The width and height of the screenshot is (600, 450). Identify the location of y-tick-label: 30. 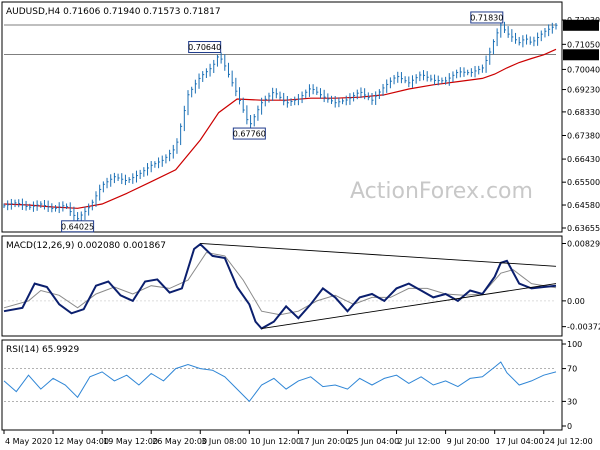
(572, 401).